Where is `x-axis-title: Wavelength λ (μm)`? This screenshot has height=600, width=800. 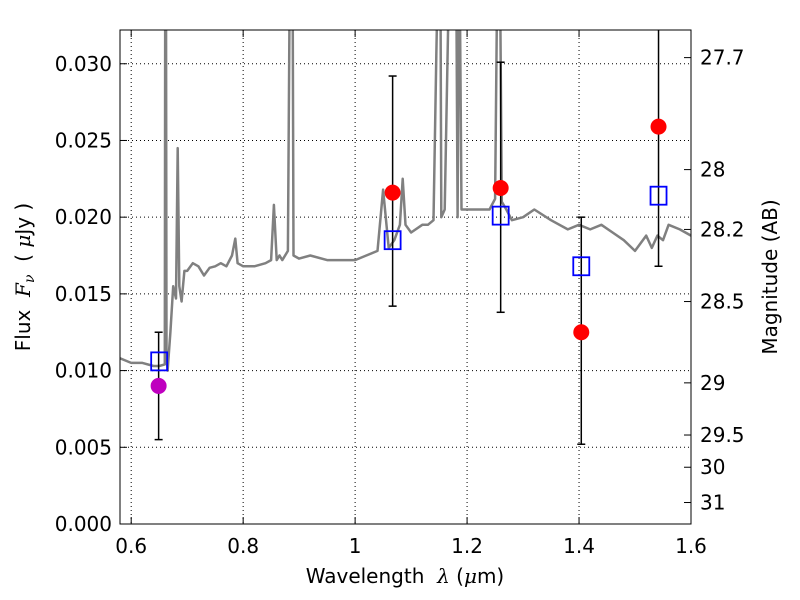
x-axis-title: Wavelength λ (μm) is located at coordinates (405, 576).